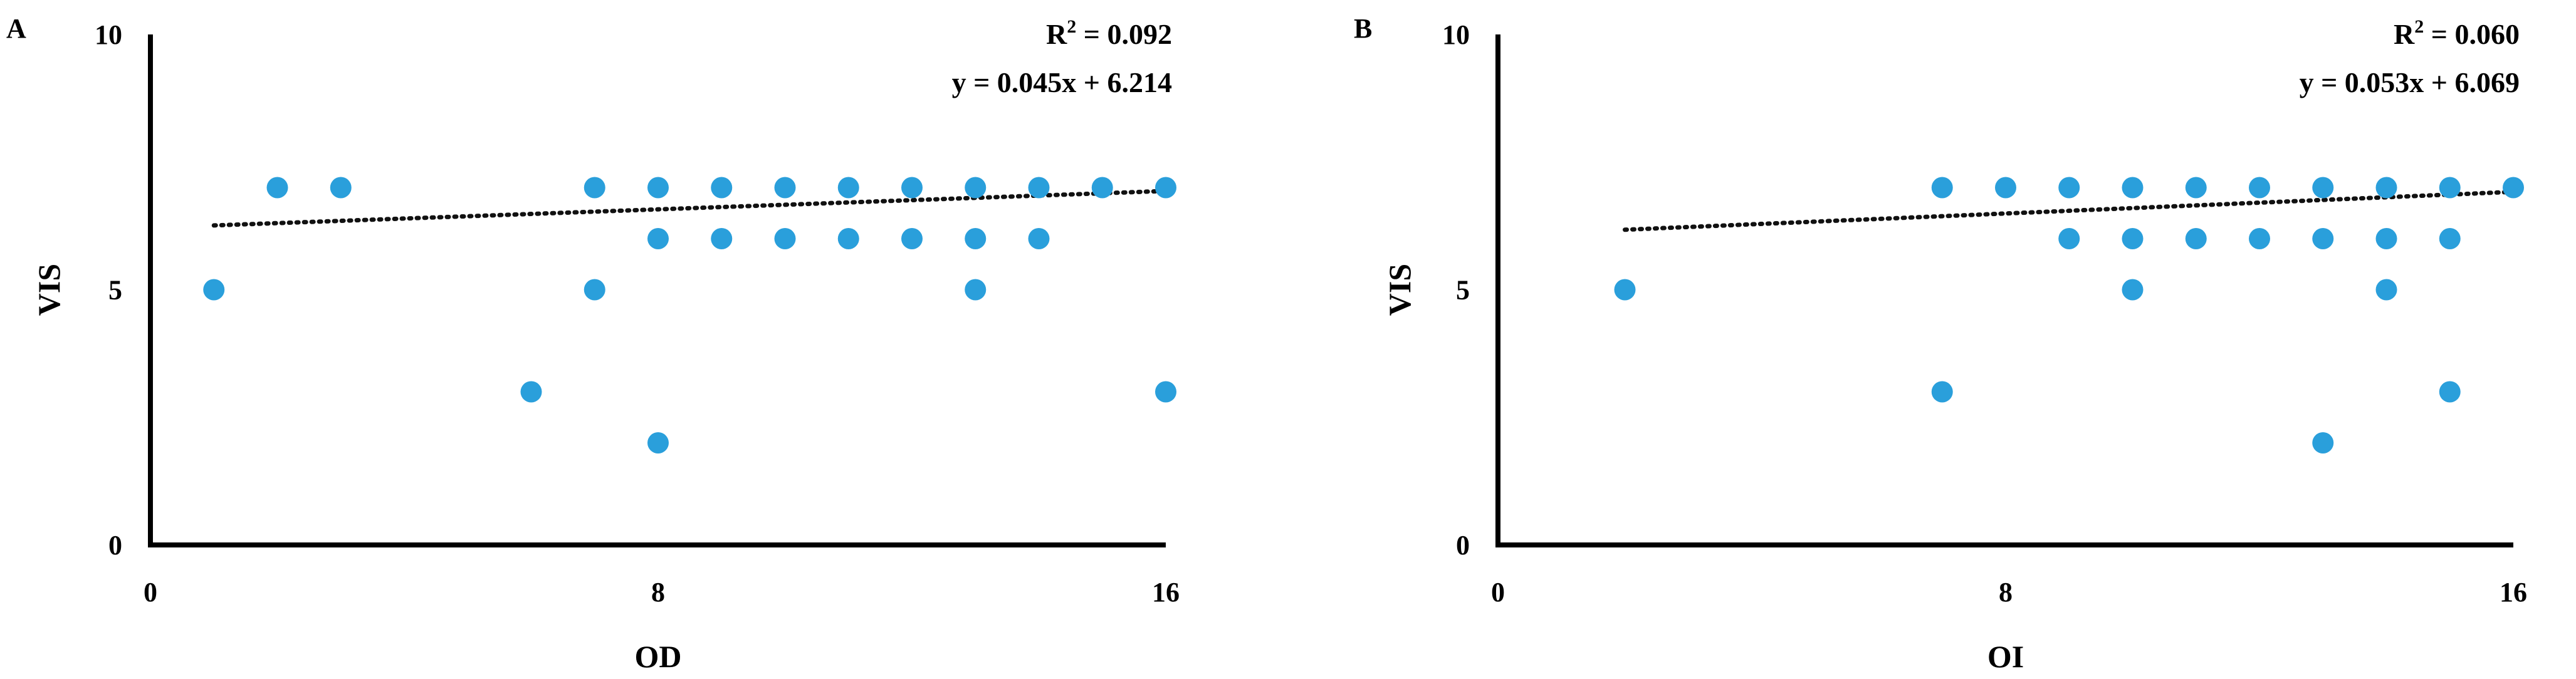  What do you see at coordinates (1363, 28) in the screenshot?
I see `panel-letter: B` at bounding box center [1363, 28].